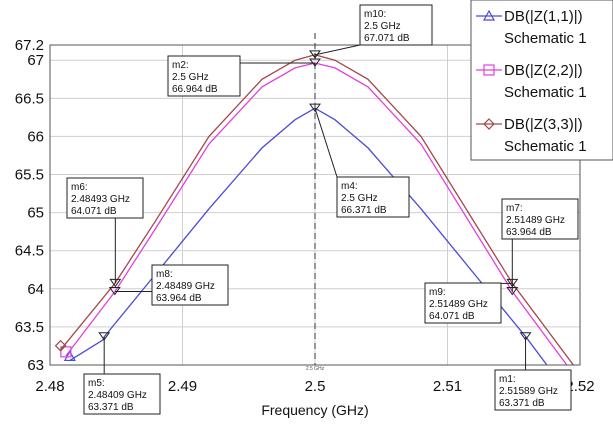 The image size is (613, 424). I want to click on center-marker-label: 2.5 GHz, so click(315, 369).